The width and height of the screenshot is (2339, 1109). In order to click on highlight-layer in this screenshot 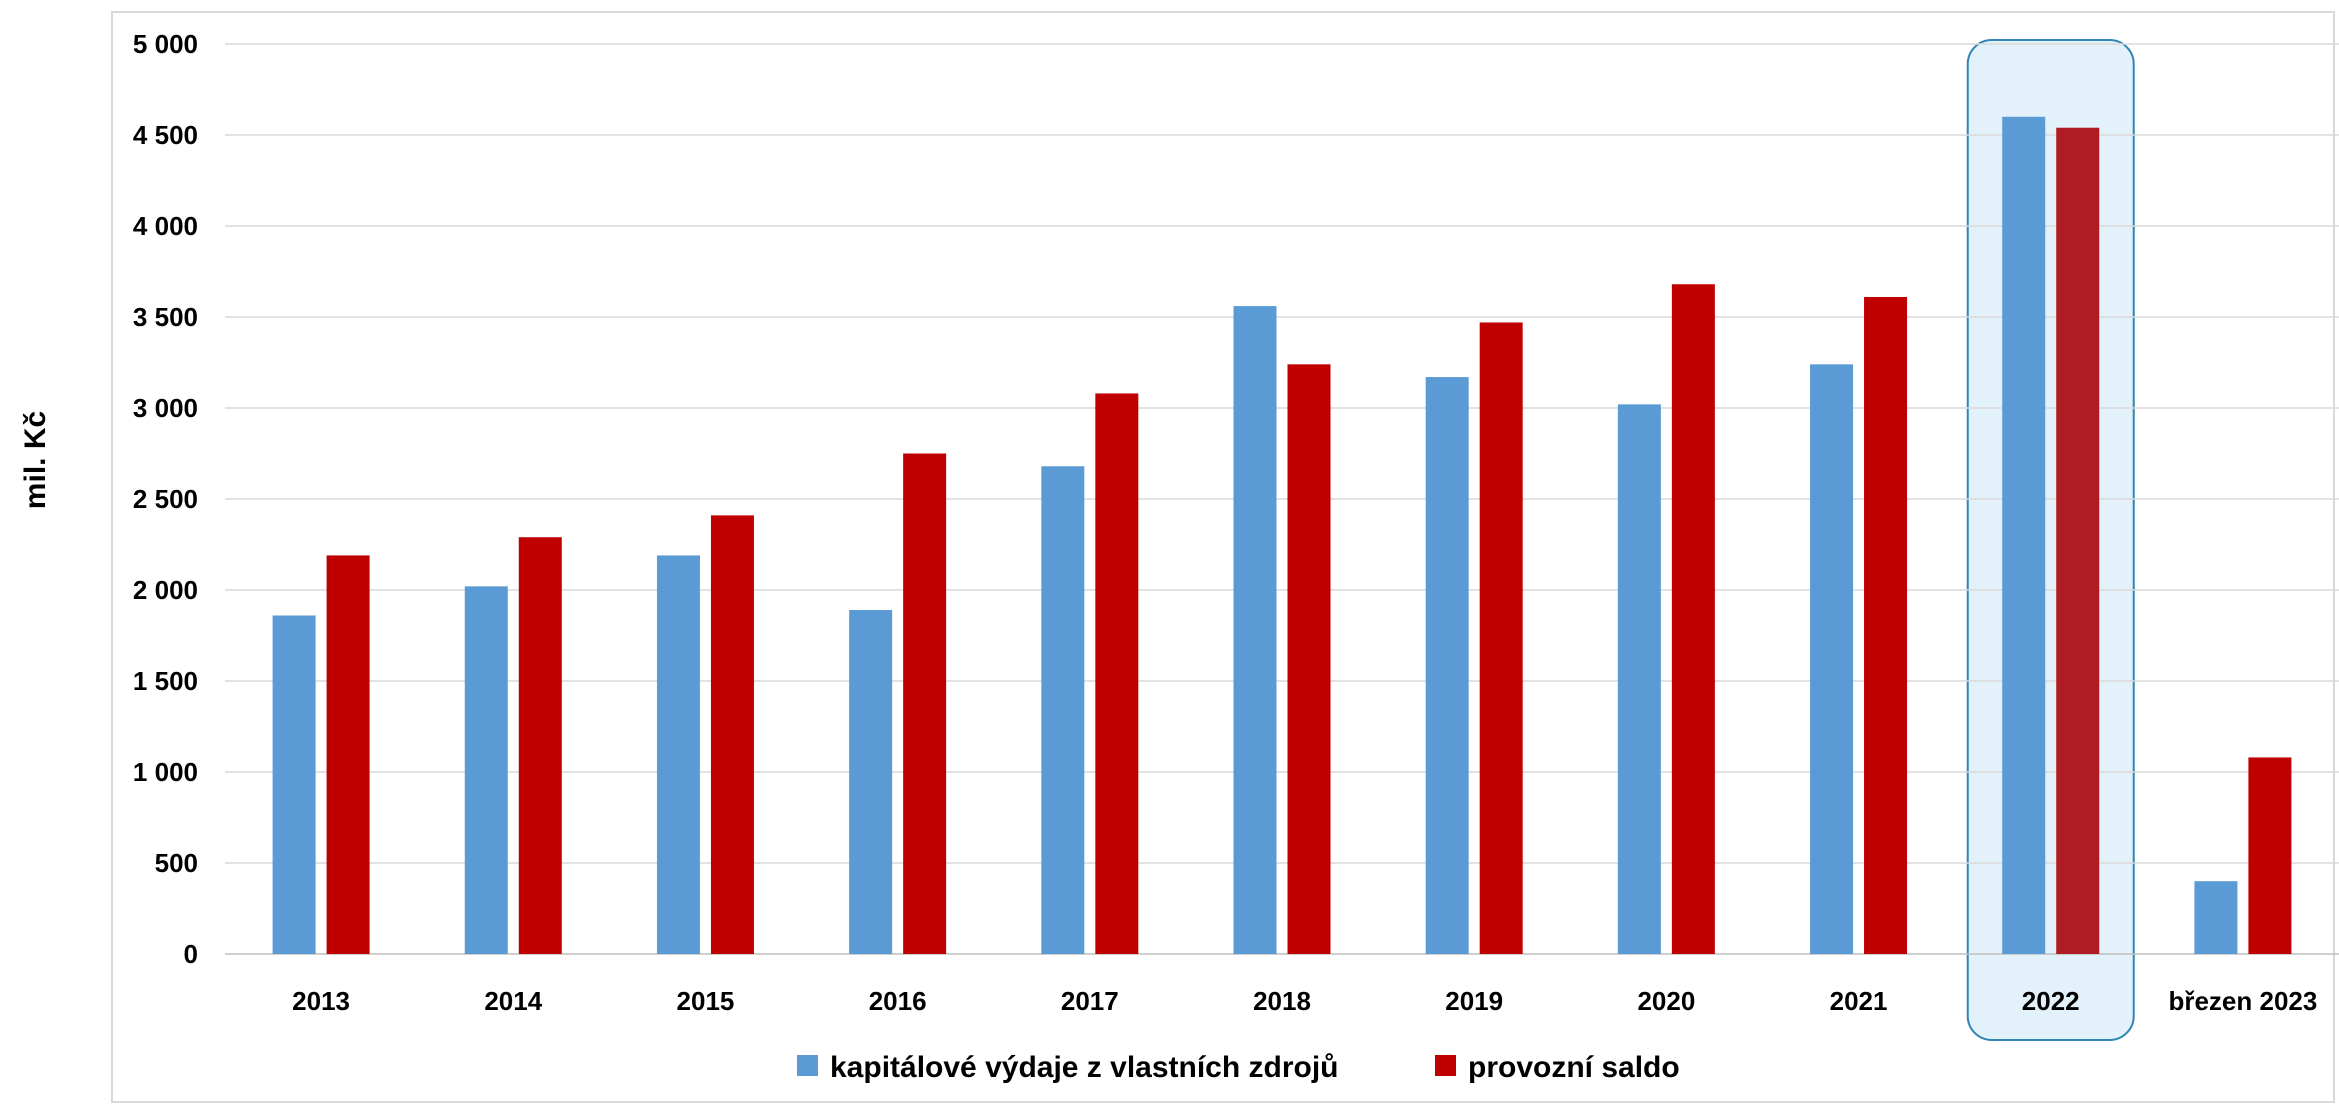, I will do `click(2050, 540)`.